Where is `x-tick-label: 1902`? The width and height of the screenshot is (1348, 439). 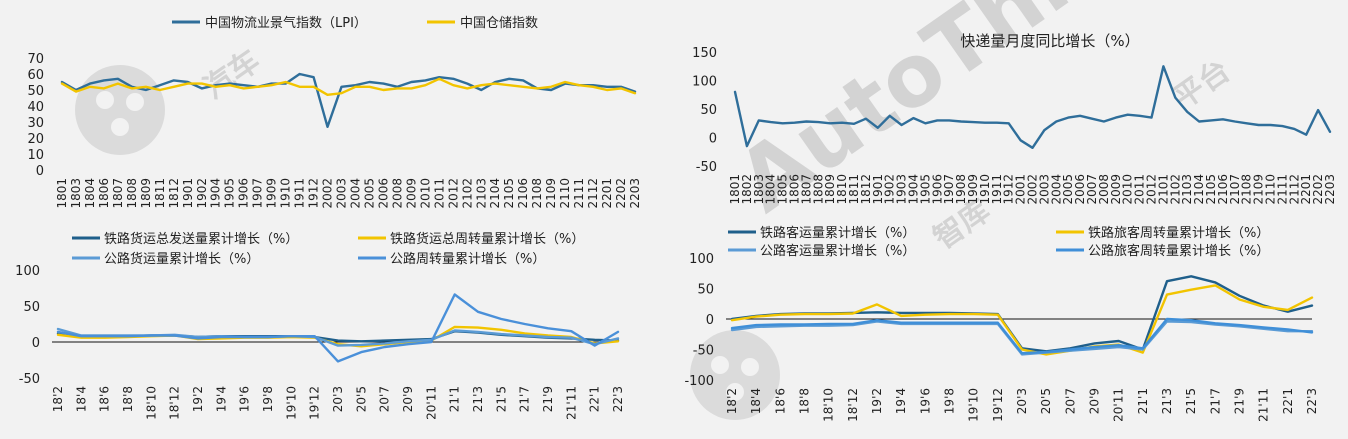
x-tick-label: 1902 is located at coordinates (890, 189).